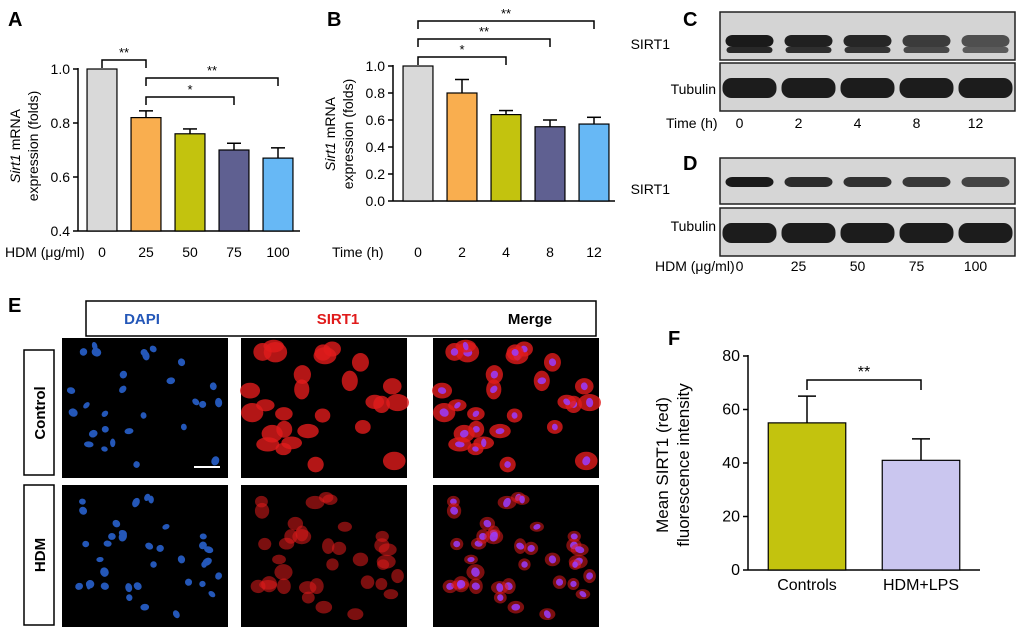 The width and height of the screenshot is (1020, 635). I want to click on blot-c-loading-label: Tubulin, so click(693, 89).